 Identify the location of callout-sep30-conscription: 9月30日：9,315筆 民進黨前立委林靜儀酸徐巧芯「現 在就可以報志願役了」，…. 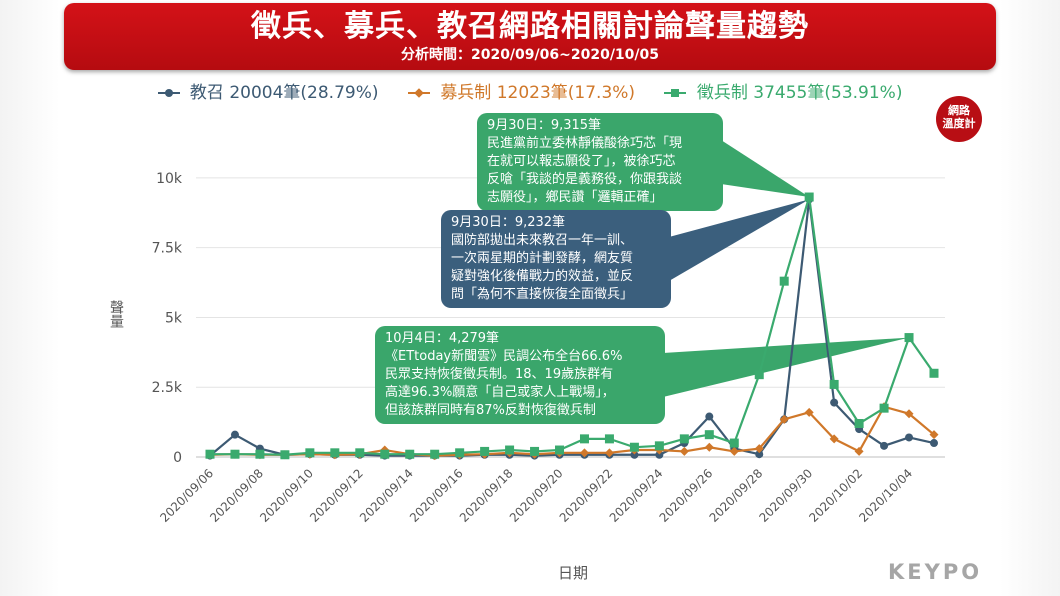
(600, 162).